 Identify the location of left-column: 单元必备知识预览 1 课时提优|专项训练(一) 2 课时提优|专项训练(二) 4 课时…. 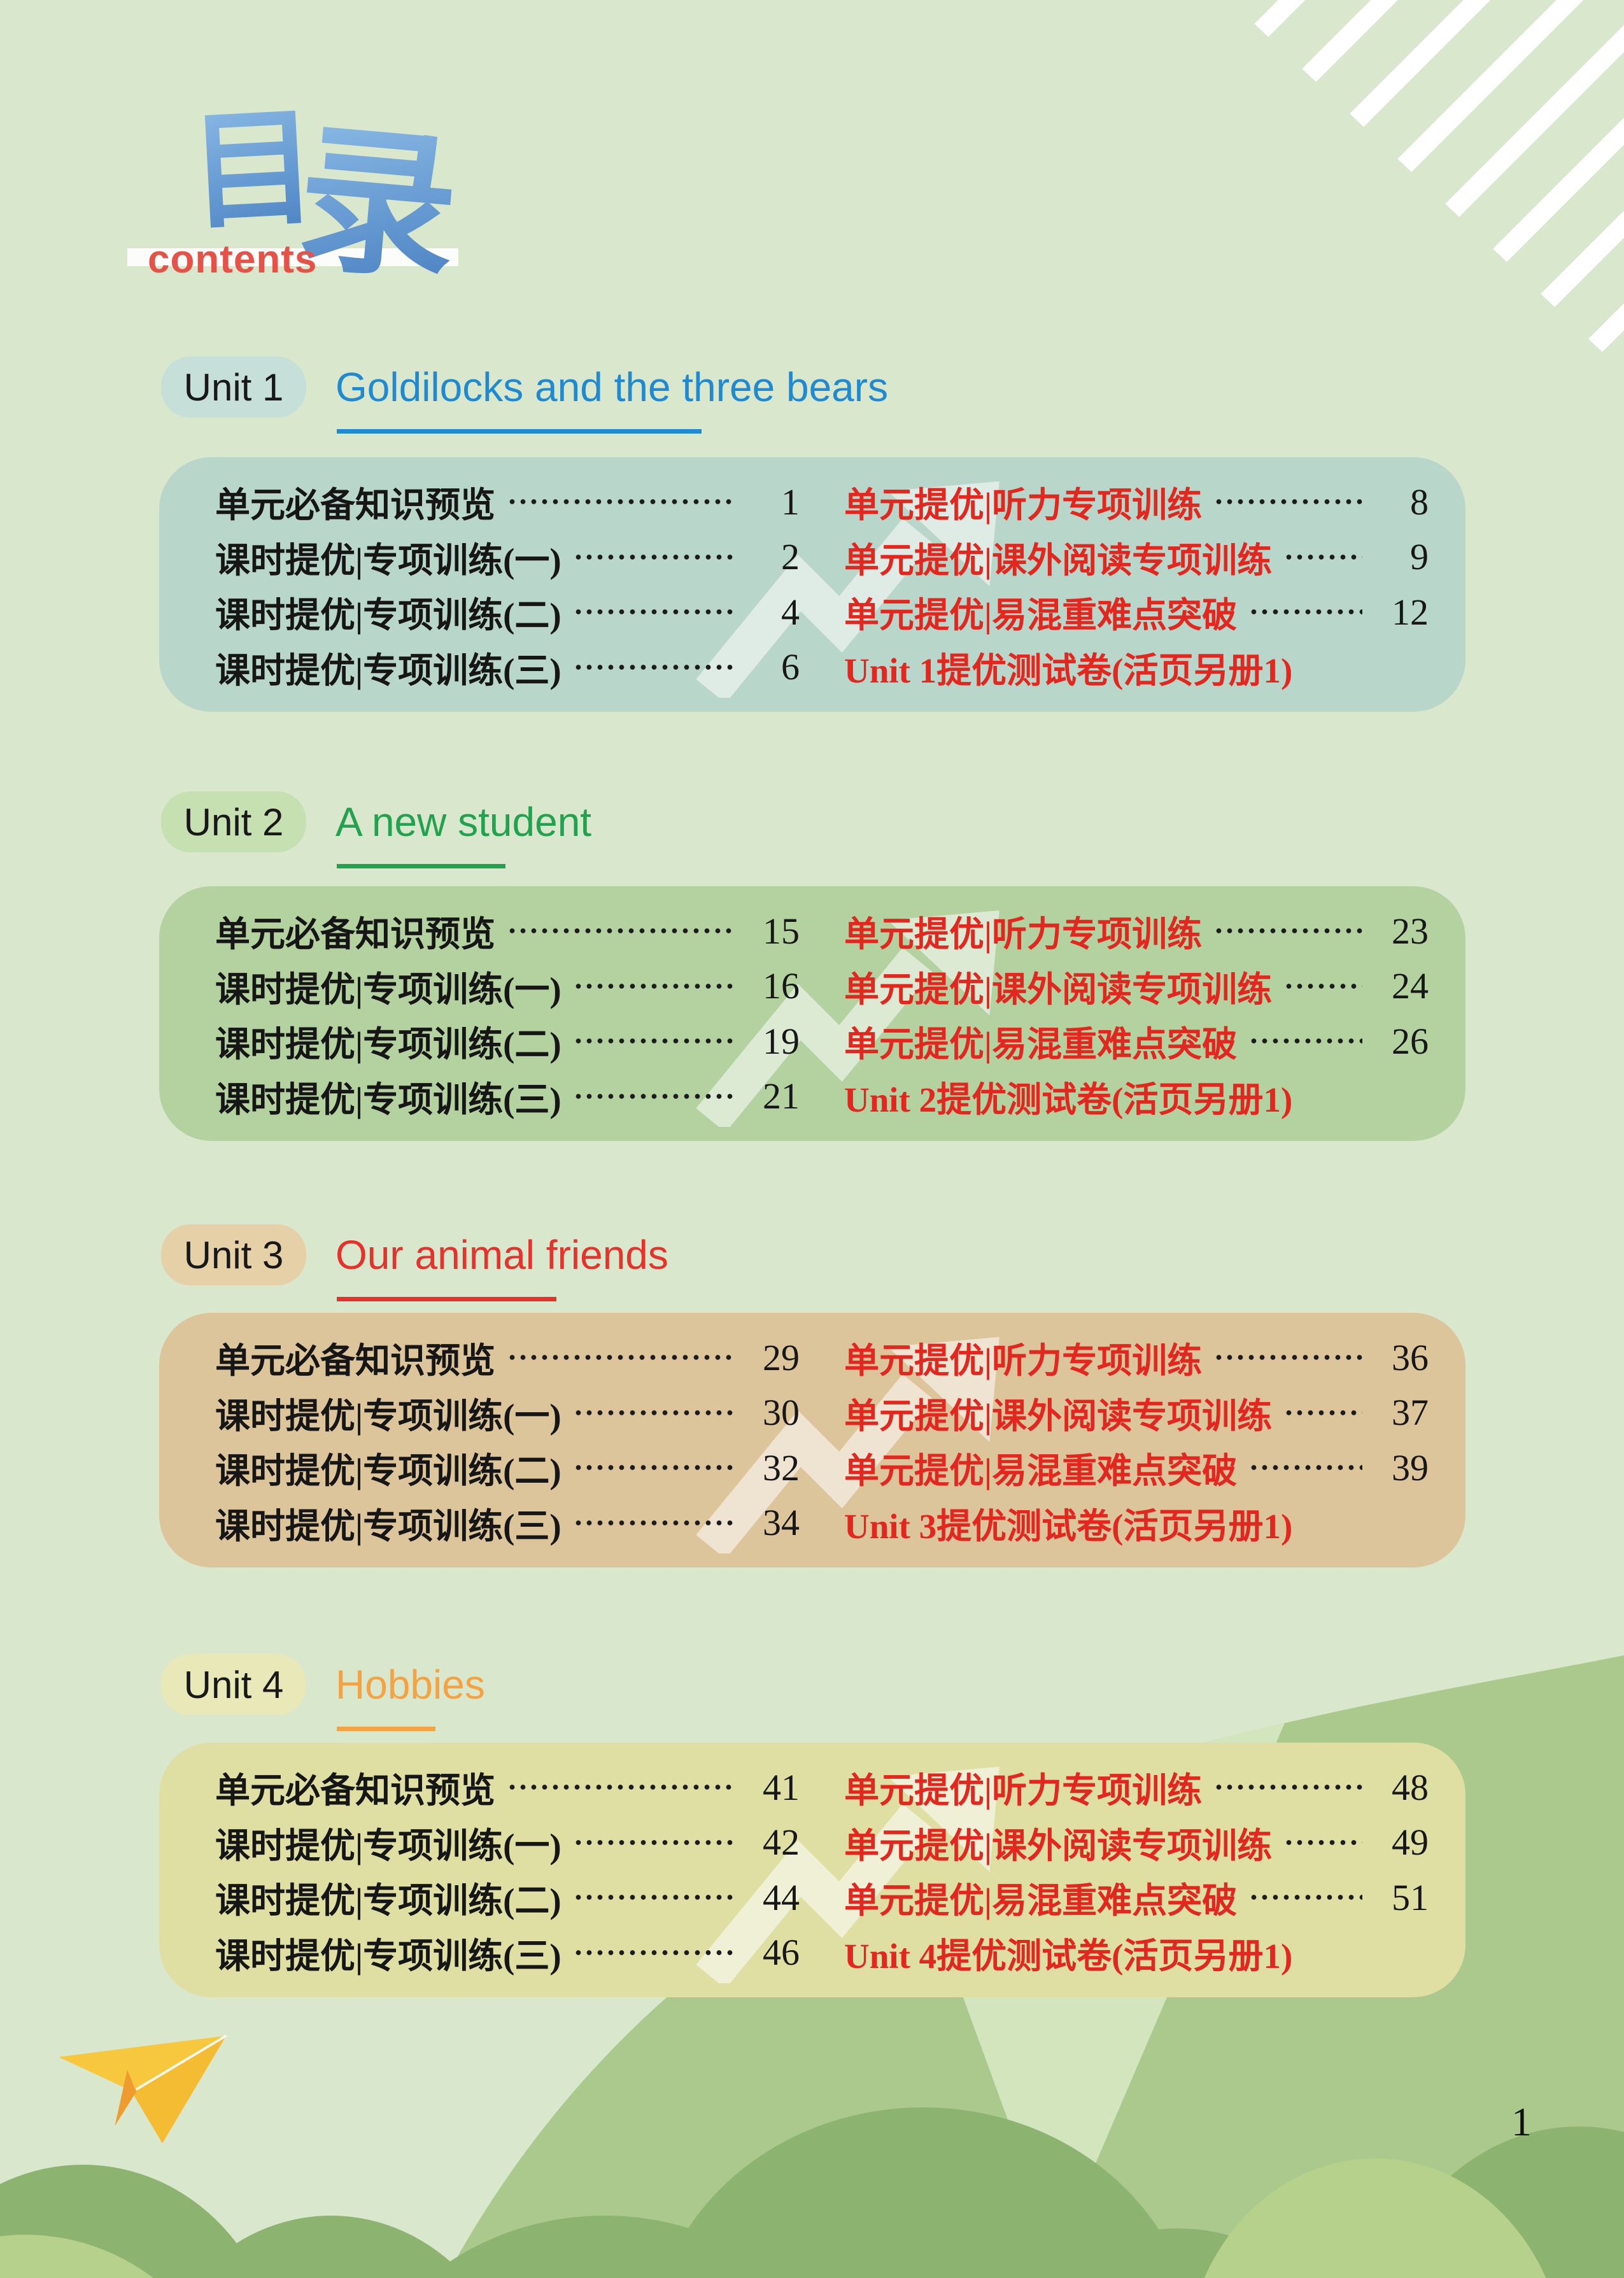
(507, 584).